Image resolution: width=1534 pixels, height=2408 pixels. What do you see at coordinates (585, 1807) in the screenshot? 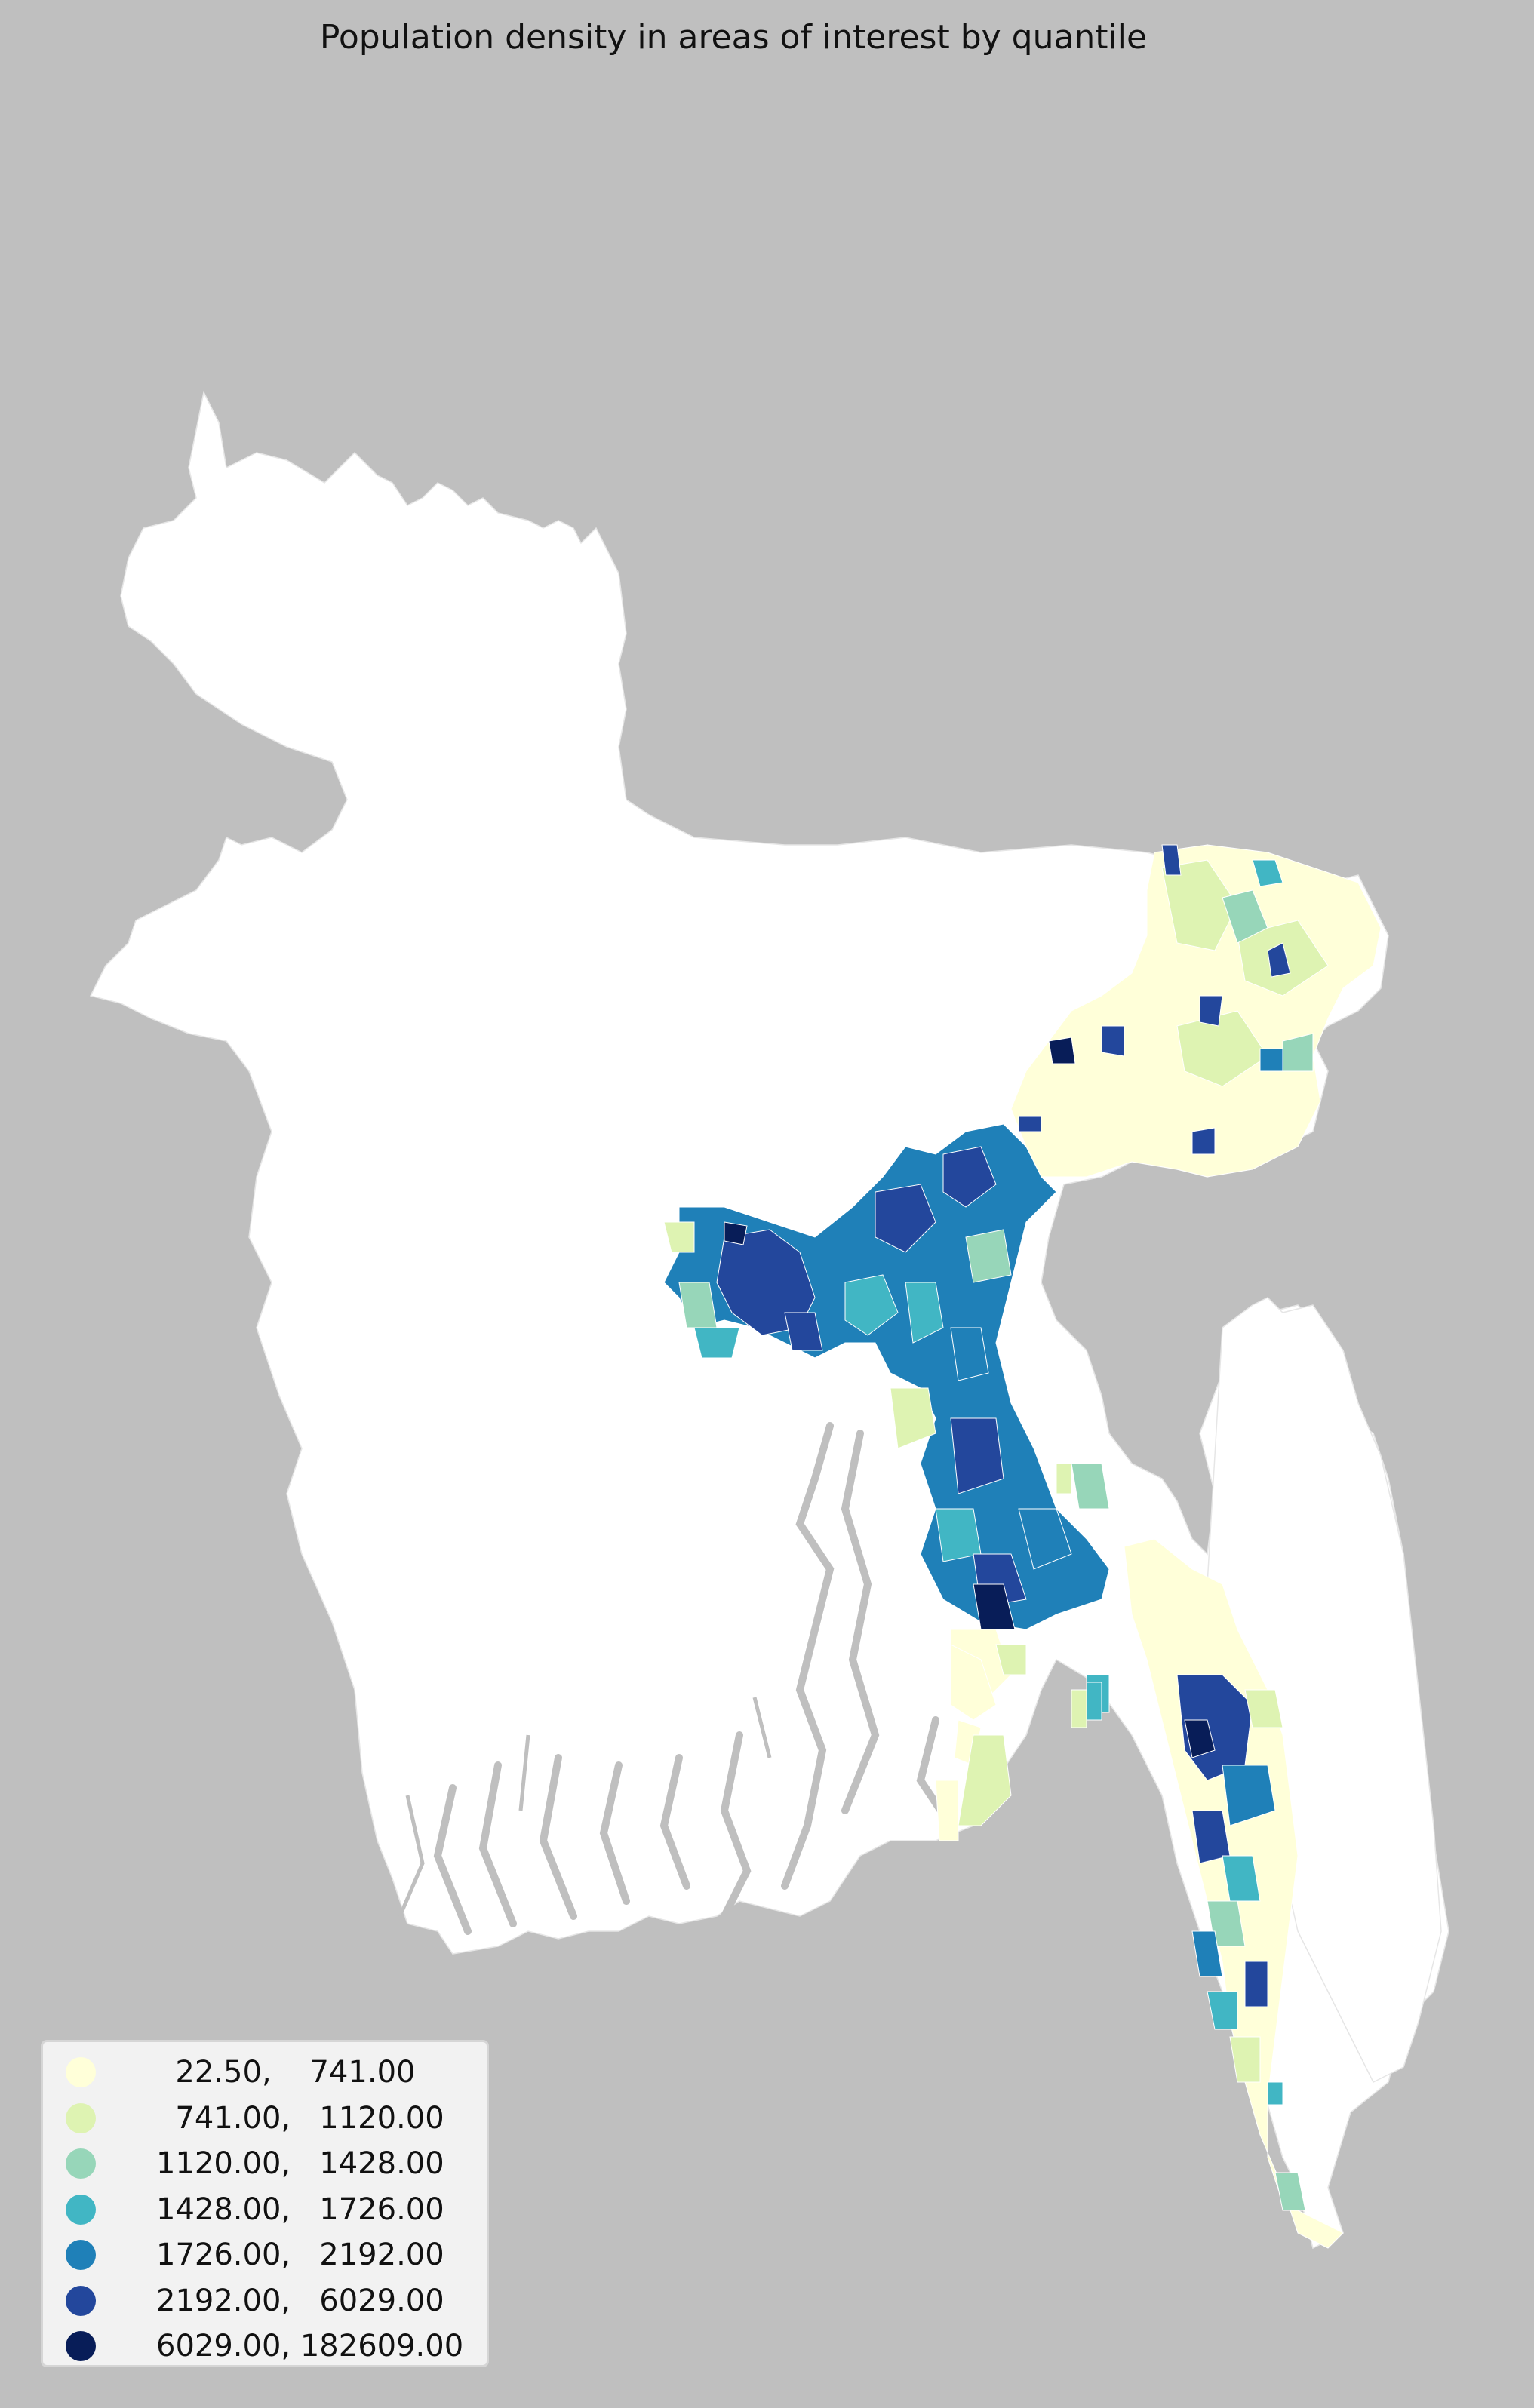
I see `river-channels-thin` at bounding box center [585, 1807].